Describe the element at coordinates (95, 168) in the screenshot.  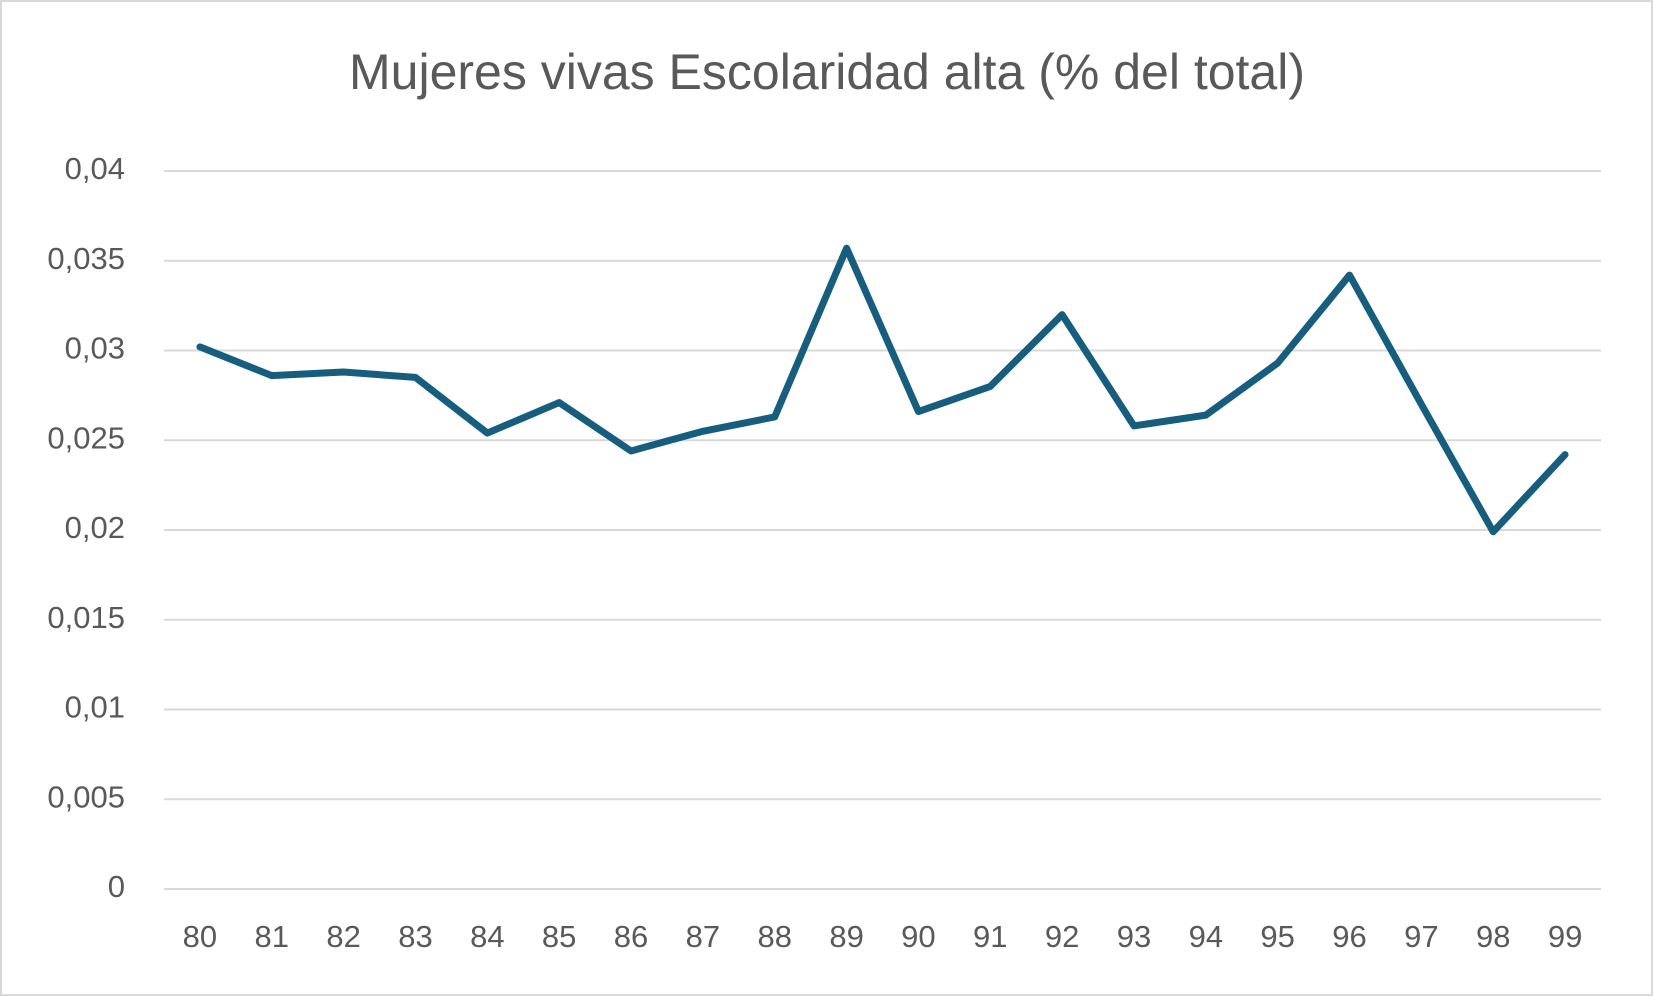
I see `y-tick-label: 0,04` at that location.